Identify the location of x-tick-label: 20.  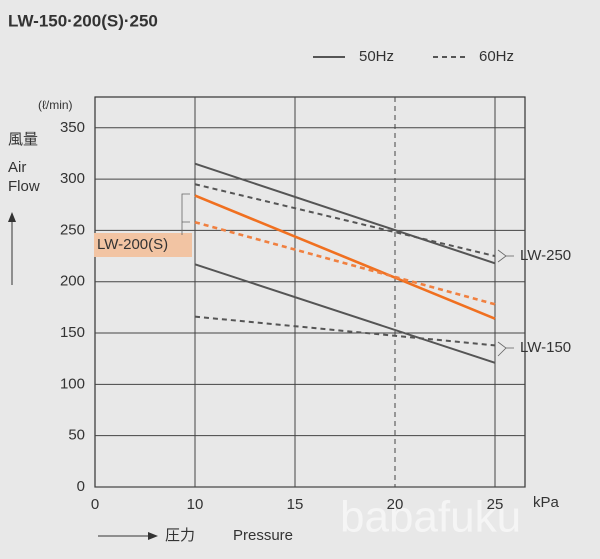
(395, 504).